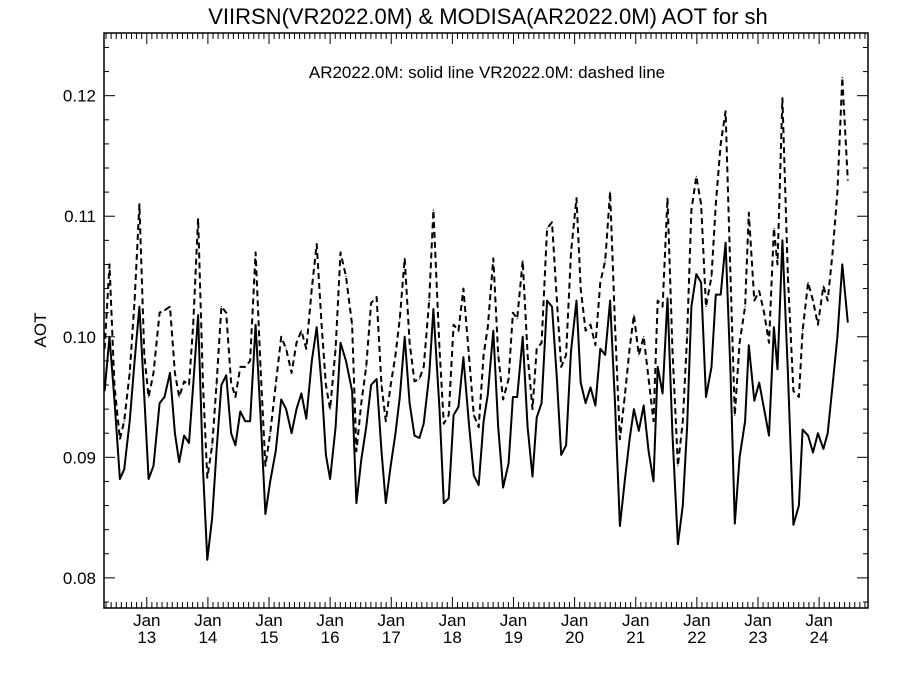 The image size is (900, 675). What do you see at coordinates (79, 578) in the screenshot?
I see `y-tick-label: 0.08` at bounding box center [79, 578].